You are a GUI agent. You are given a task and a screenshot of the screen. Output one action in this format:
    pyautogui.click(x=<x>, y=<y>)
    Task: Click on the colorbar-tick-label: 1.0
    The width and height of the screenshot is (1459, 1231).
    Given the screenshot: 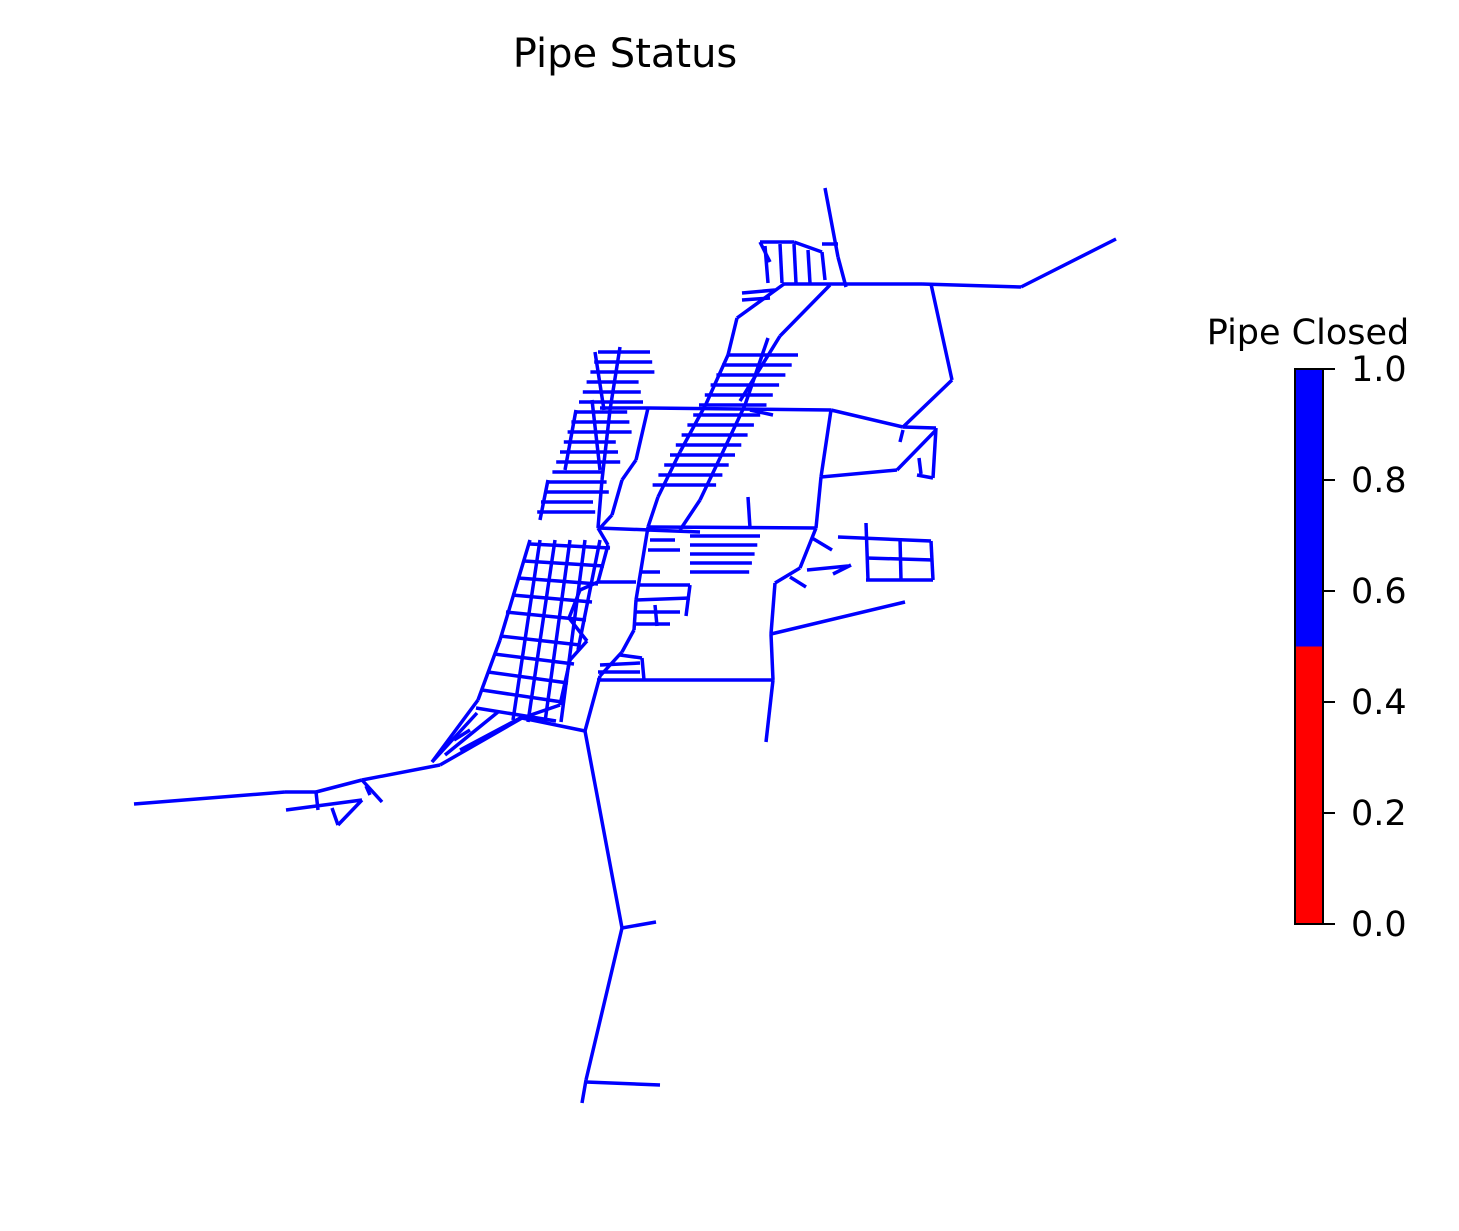 What is the action you would take?
    pyautogui.click(x=1379, y=370)
    